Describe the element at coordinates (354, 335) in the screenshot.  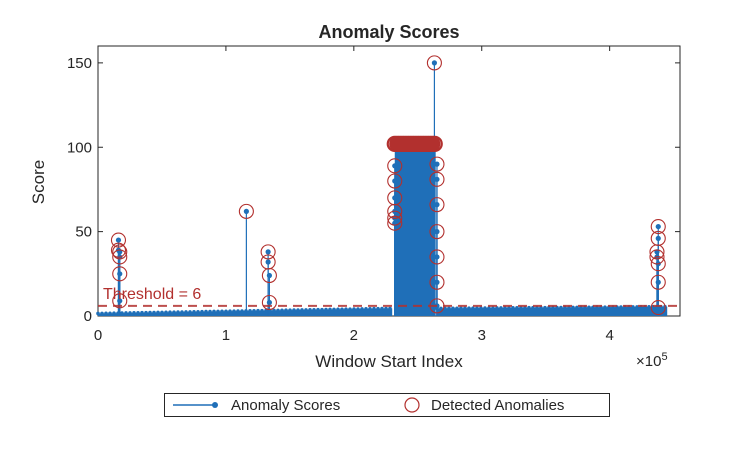
I see `x-tick-label: 2` at that location.